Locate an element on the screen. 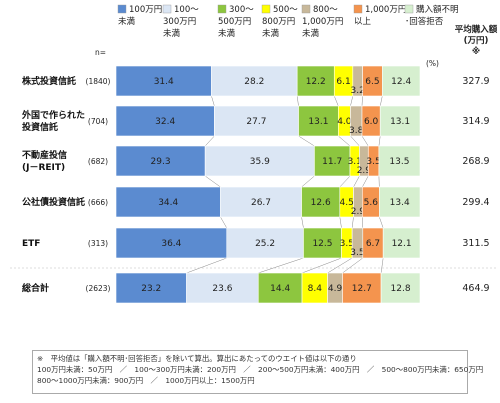  data-label: 26.7 is located at coordinates (261, 203).